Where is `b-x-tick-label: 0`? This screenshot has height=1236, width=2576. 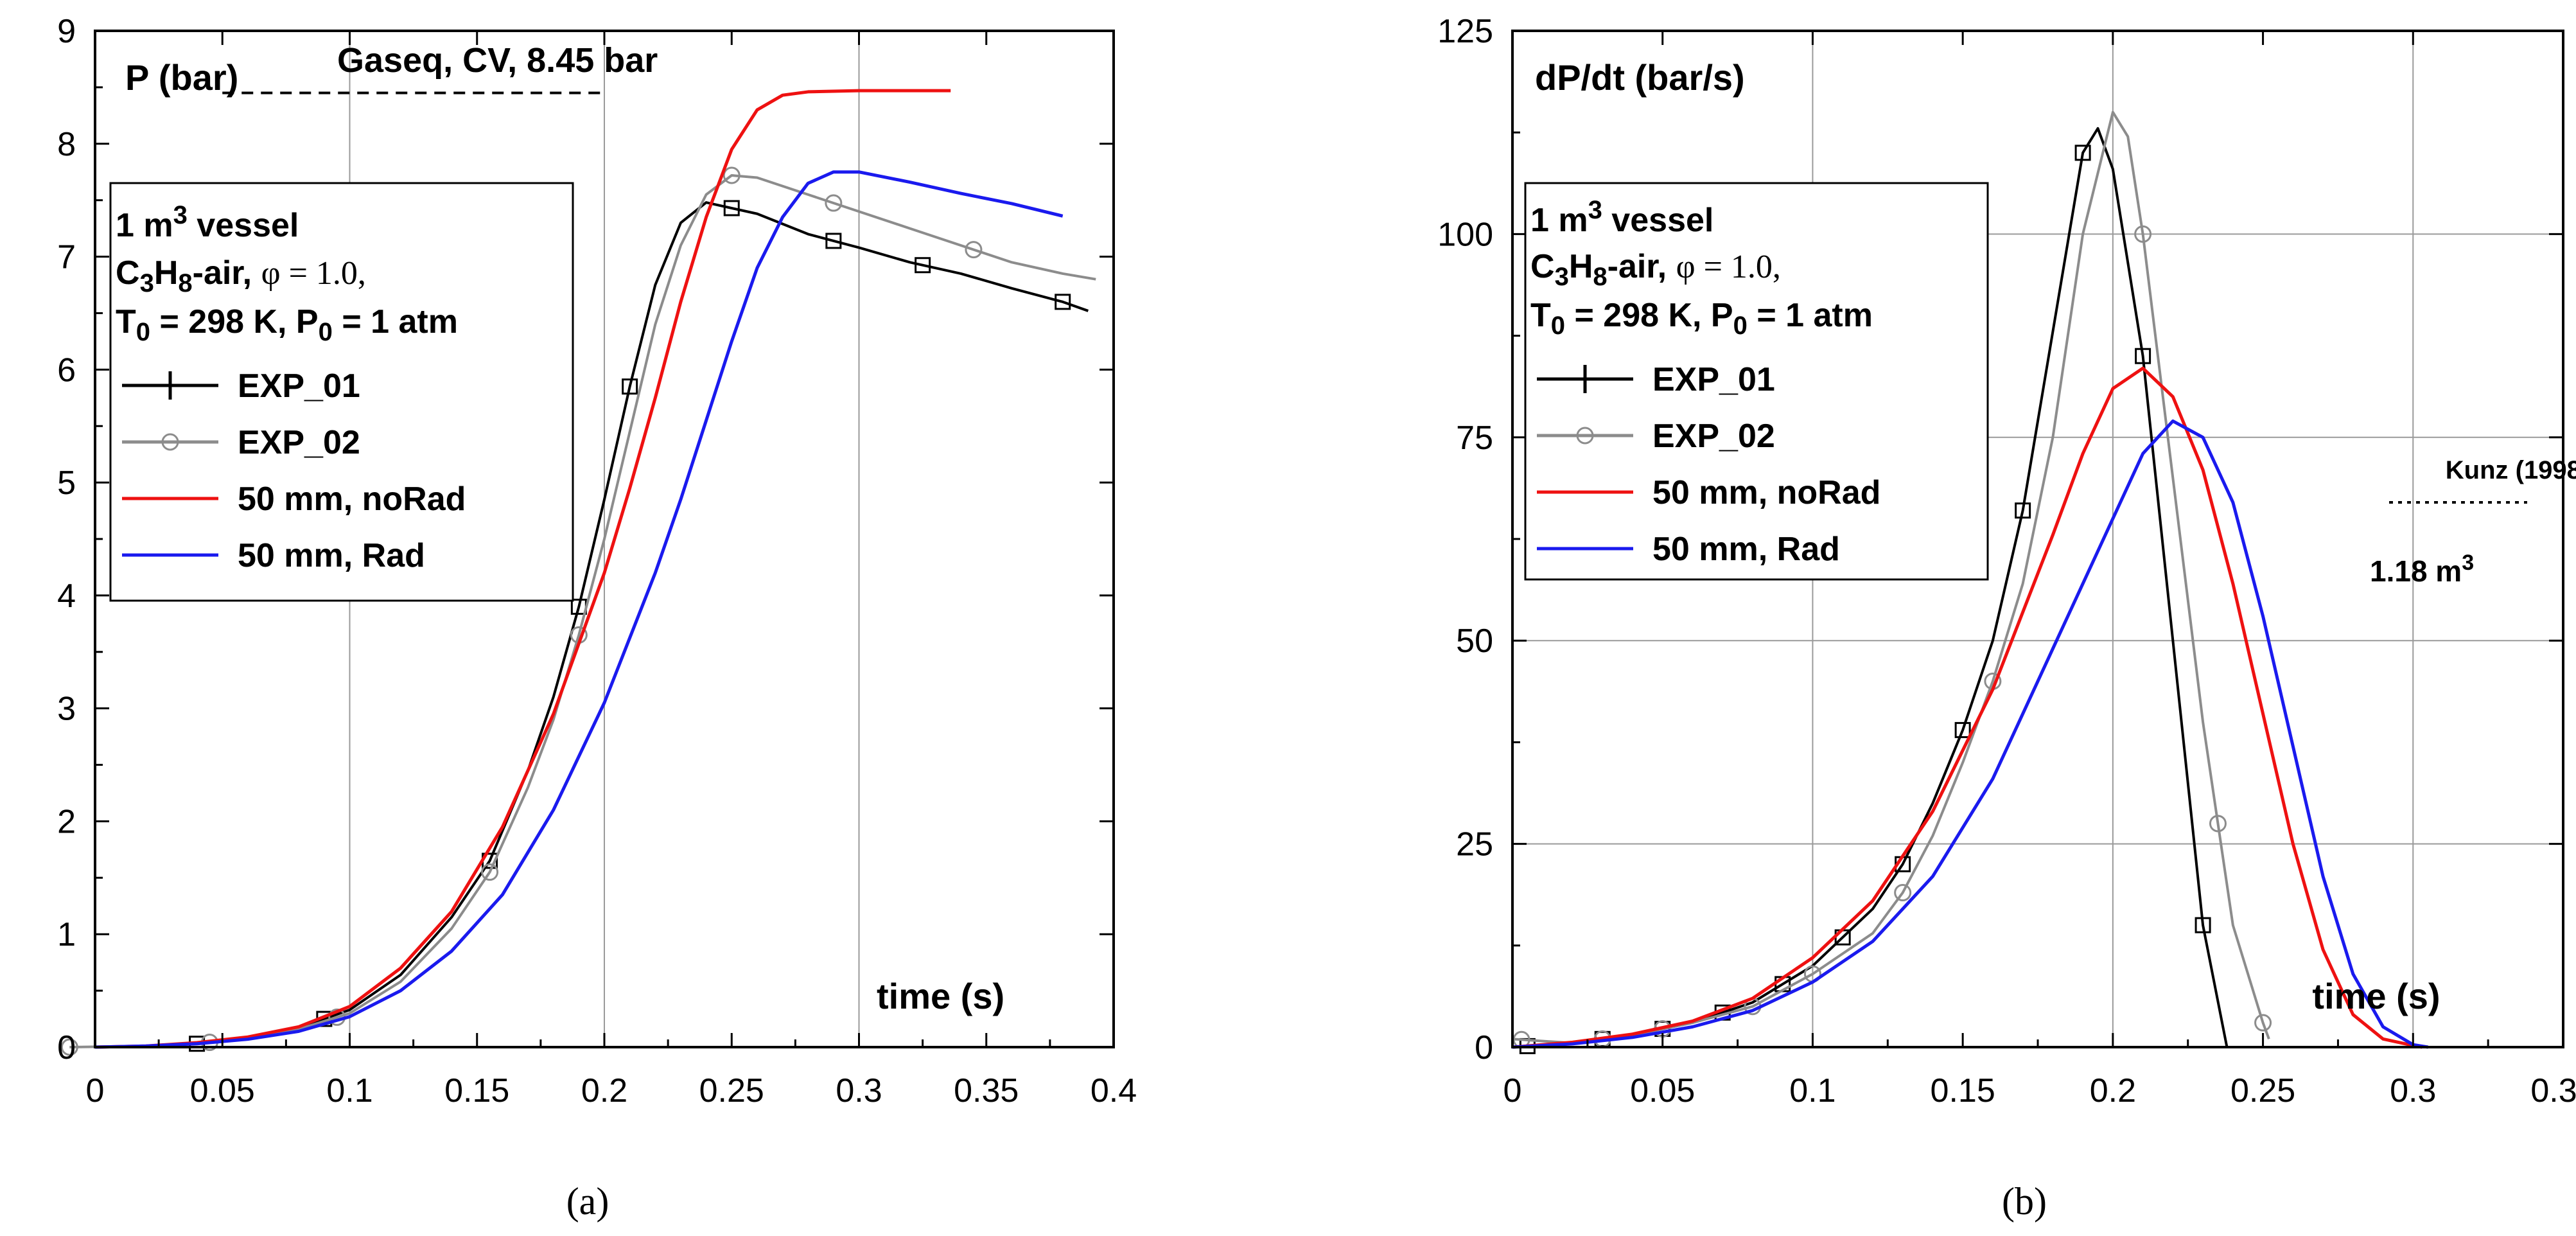 b-x-tick-label: 0 is located at coordinates (1512, 1090).